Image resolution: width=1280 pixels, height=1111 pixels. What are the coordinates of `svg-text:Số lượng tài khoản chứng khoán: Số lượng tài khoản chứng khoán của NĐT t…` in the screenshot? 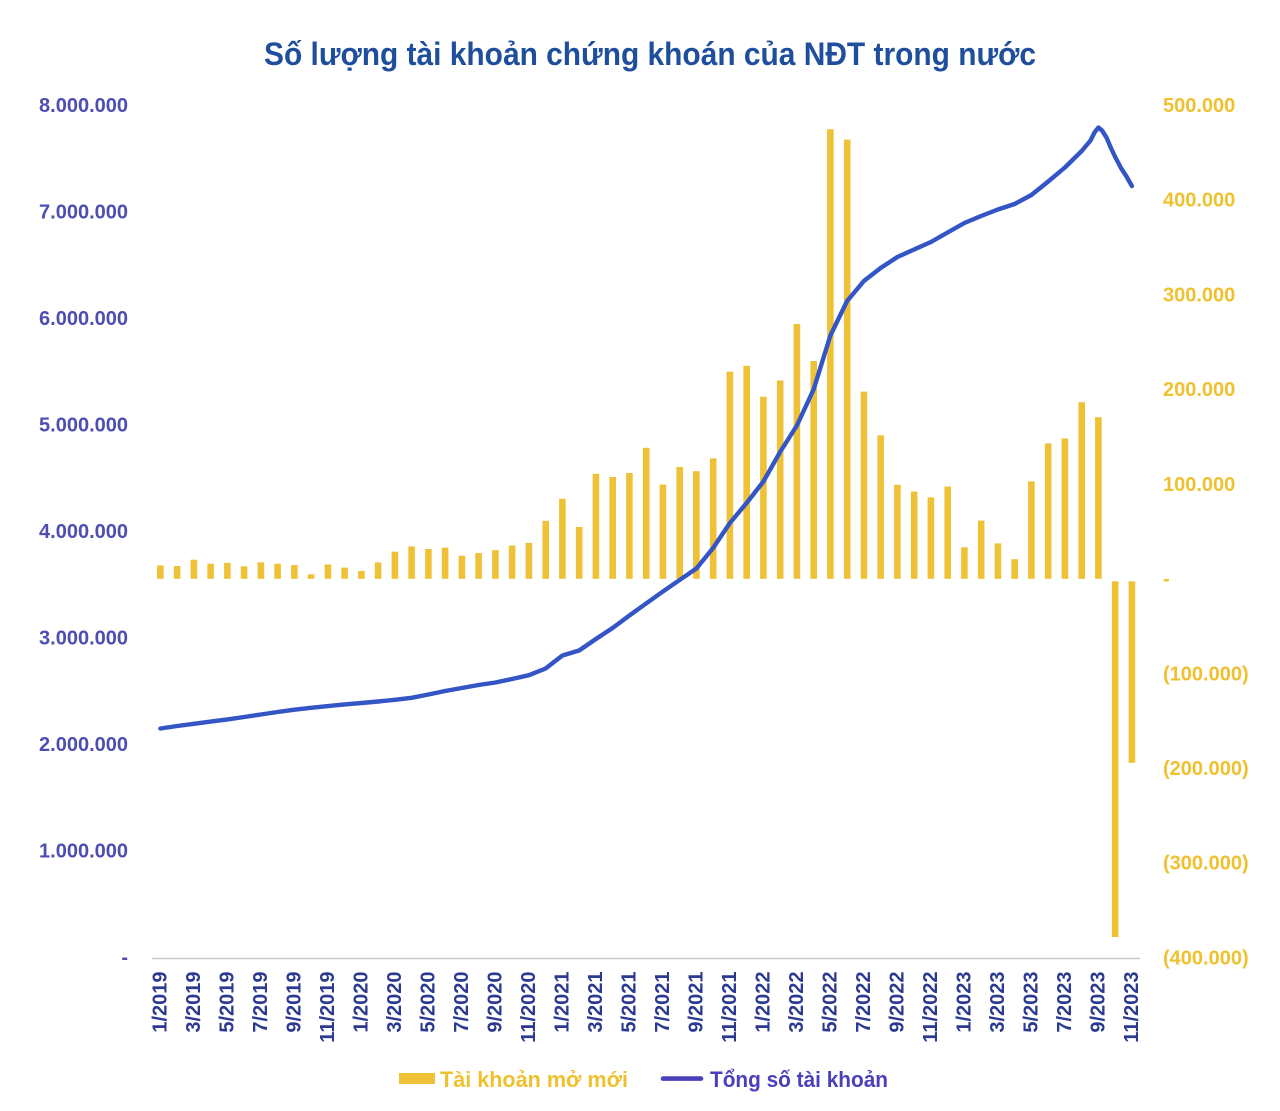 It's located at (650, 54).